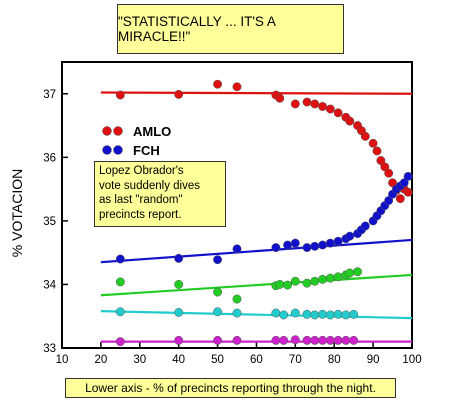 This screenshot has width=450, height=407. Describe the element at coordinates (62, 360) in the screenshot. I see `x-tick-label: 10` at that location.